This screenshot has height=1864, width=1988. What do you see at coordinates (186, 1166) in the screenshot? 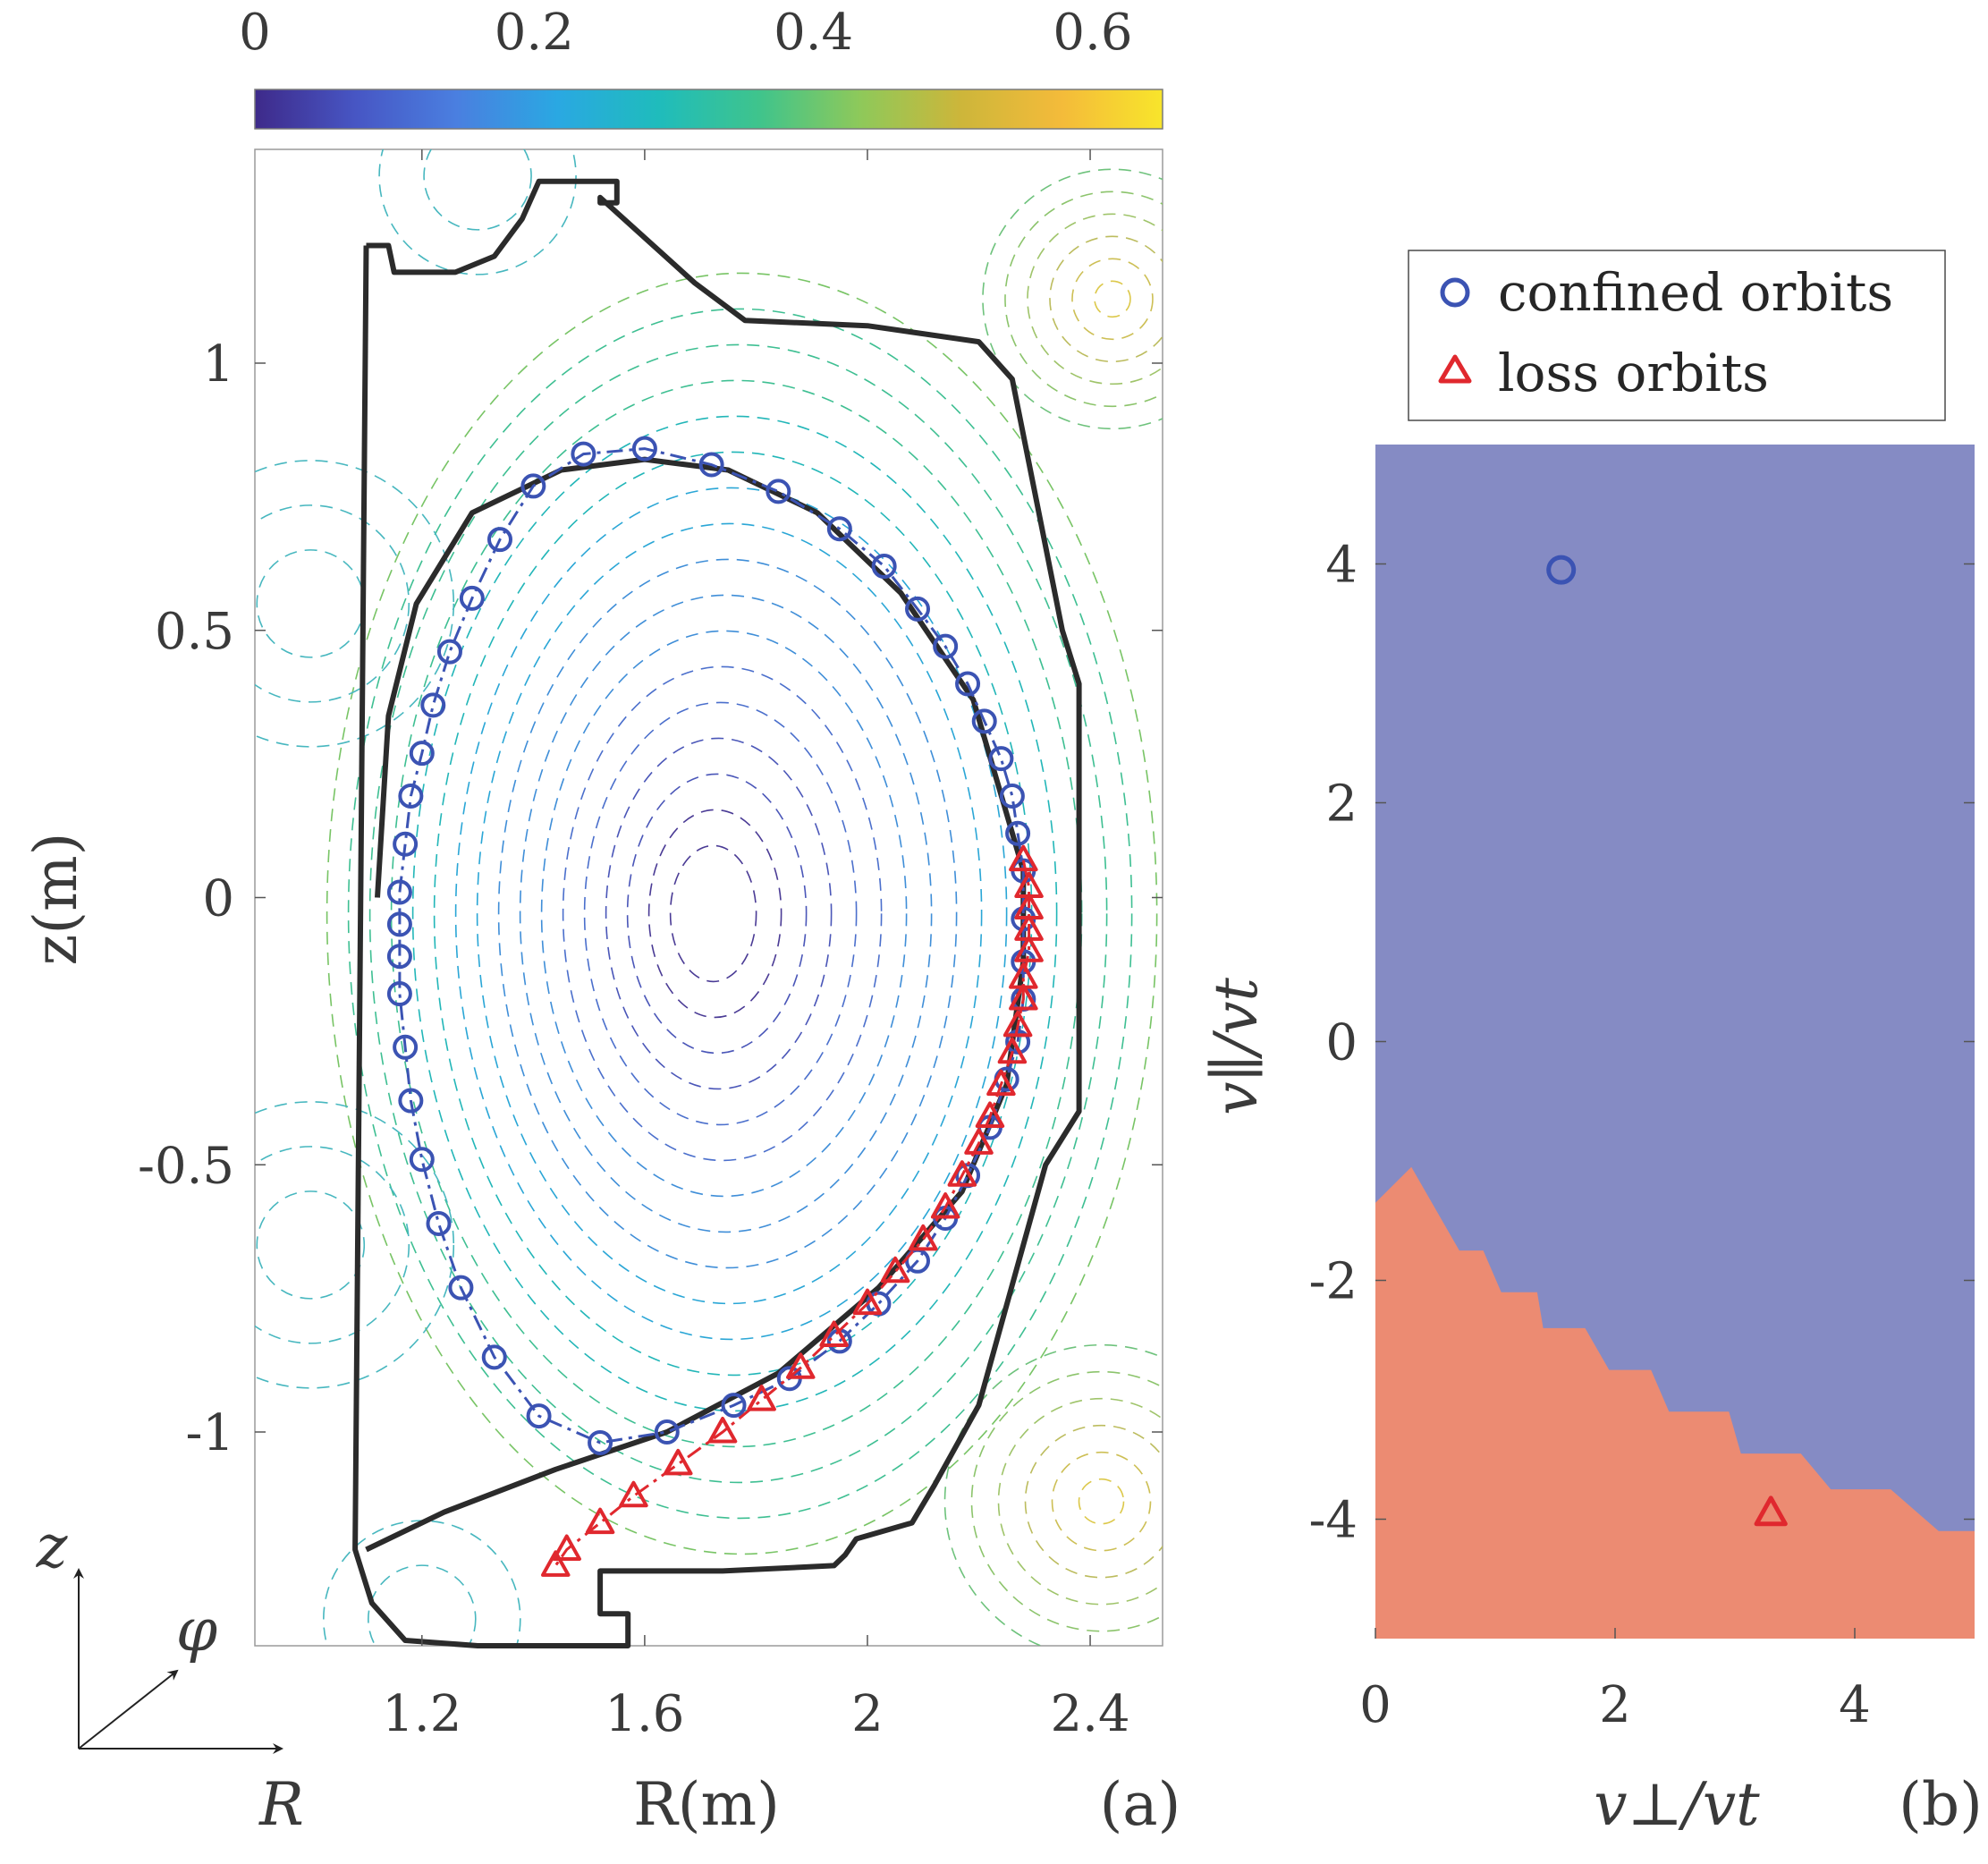
I see `y-tick-label: -0.5` at bounding box center [186, 1166].